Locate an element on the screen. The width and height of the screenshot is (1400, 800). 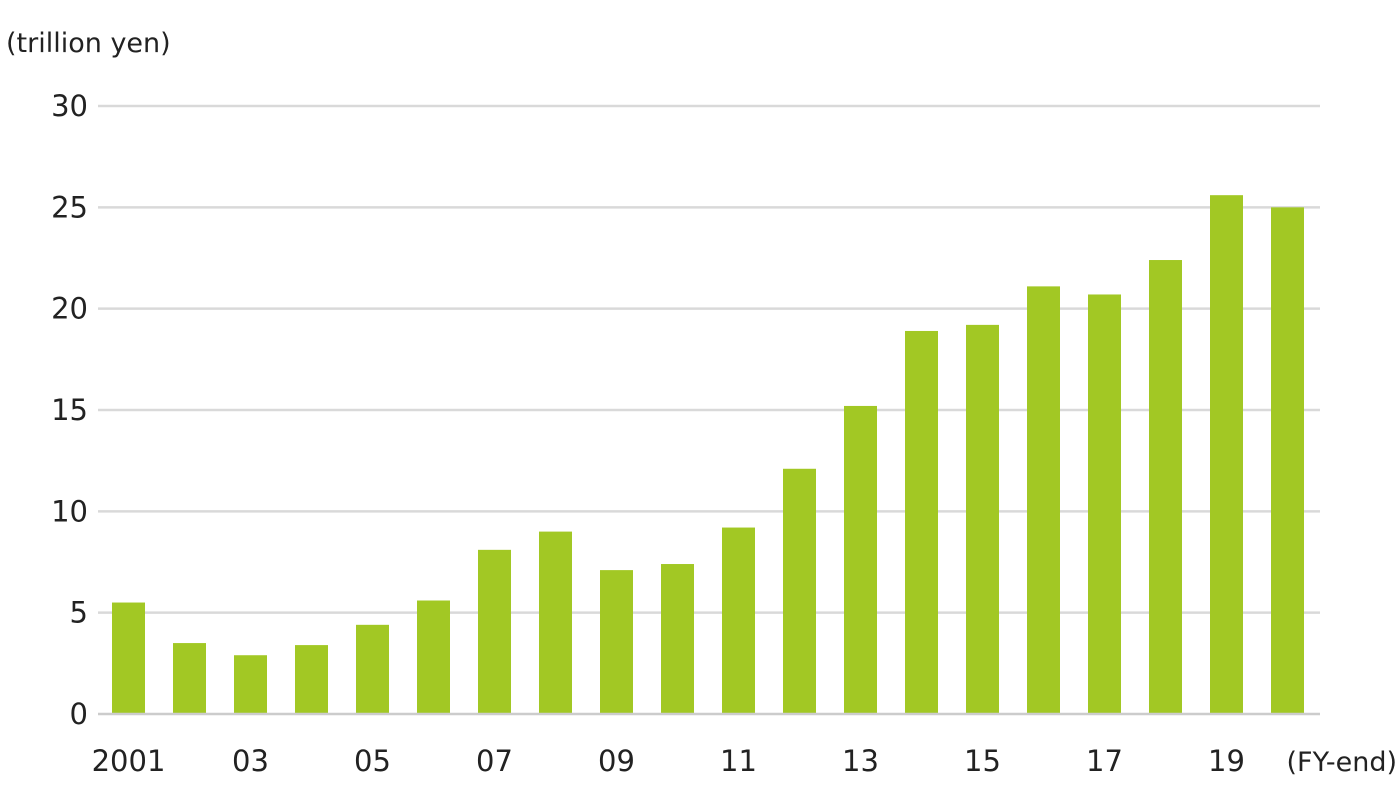
x-tick-label-05: 05 is located at coordinates (372, 761).